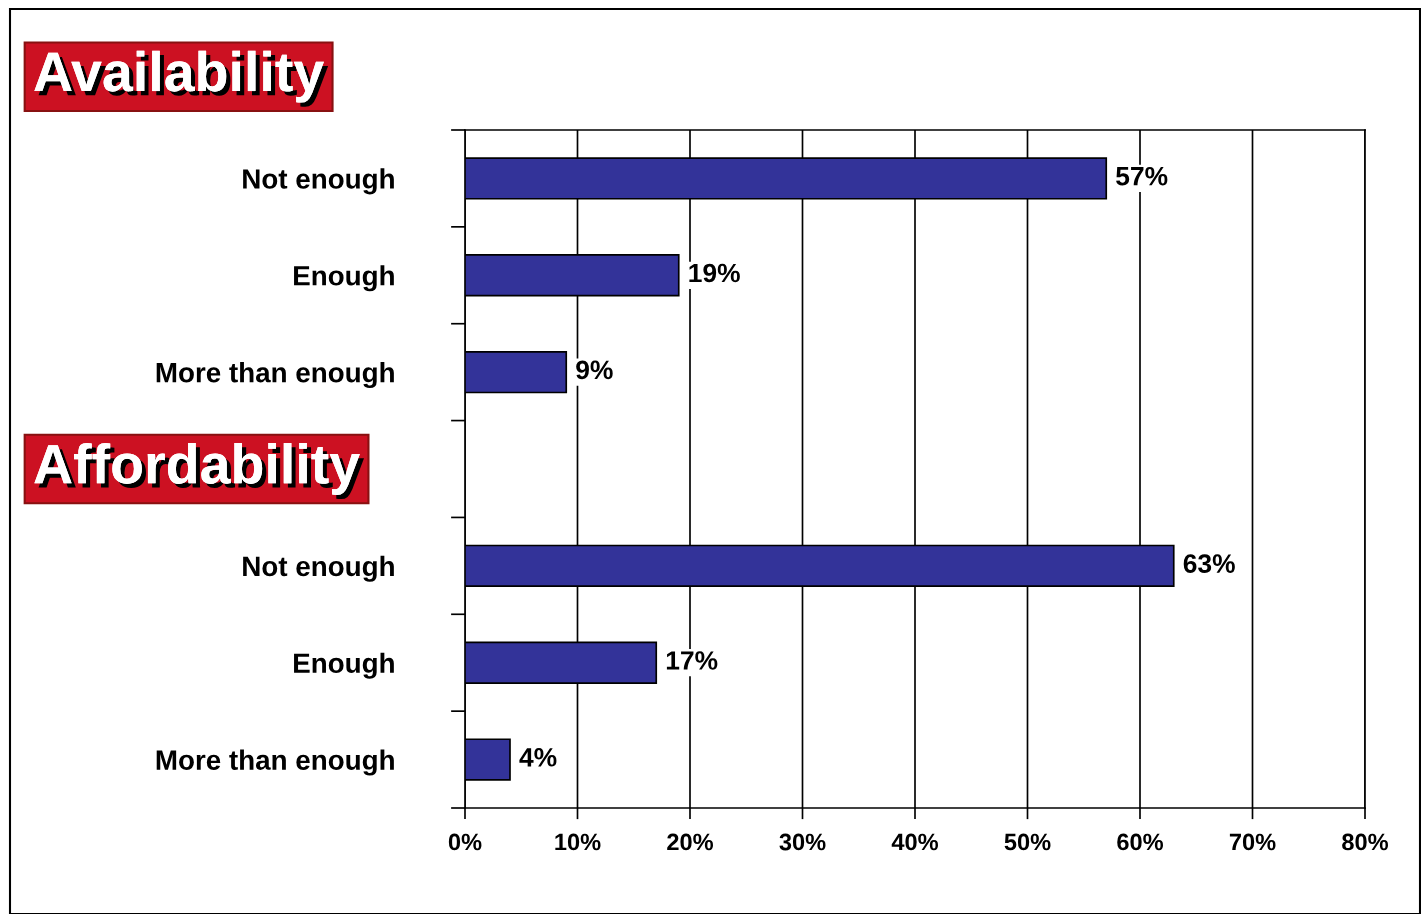 The width and height of the screenshot is (1421, 914). What do you see at coordinates (1209, 563) in the screenshot?
I see `data-label: 63%` at bounding box center [1209, 563].